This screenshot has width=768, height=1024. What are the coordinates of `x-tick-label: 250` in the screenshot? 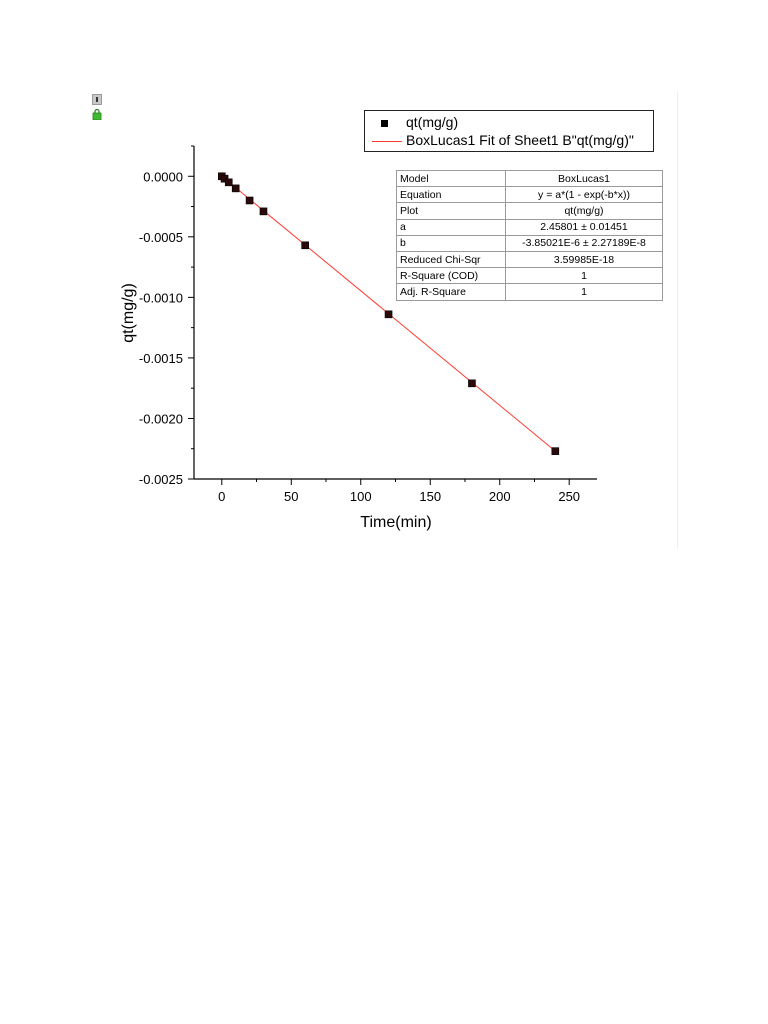 It's located at (569, 496).